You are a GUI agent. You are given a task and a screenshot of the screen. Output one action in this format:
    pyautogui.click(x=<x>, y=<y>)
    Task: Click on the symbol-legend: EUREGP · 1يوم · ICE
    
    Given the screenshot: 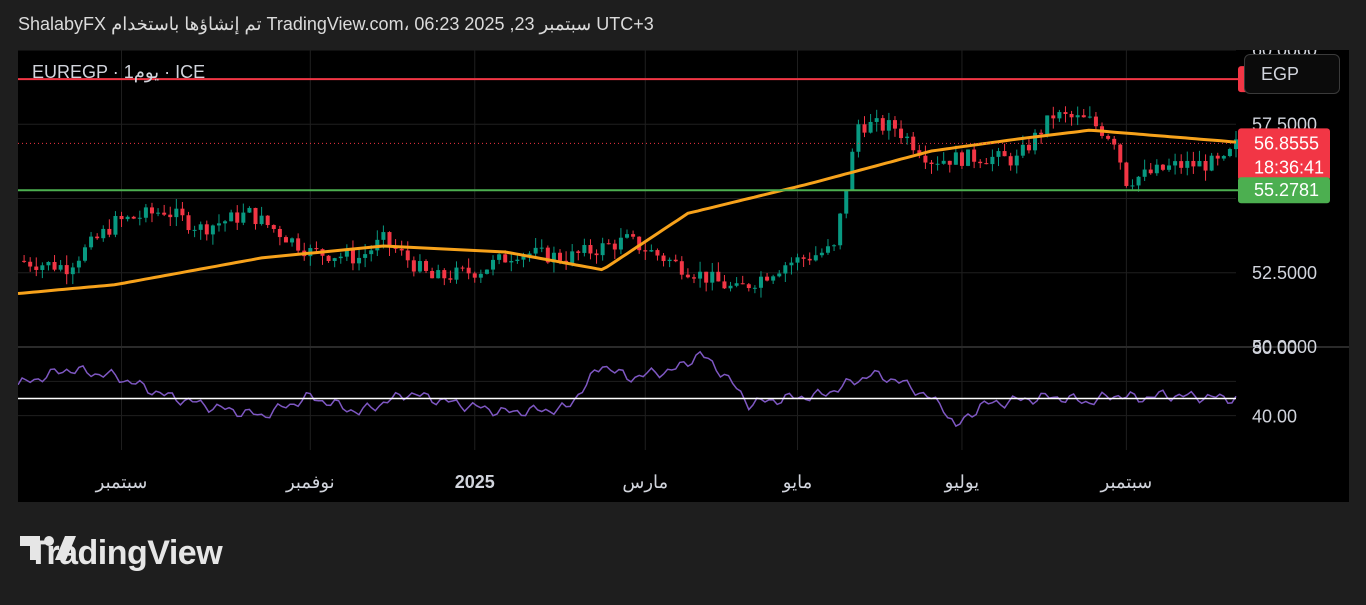 What is the action you would take?
    pyautogui.click(x=119, y=72)
    